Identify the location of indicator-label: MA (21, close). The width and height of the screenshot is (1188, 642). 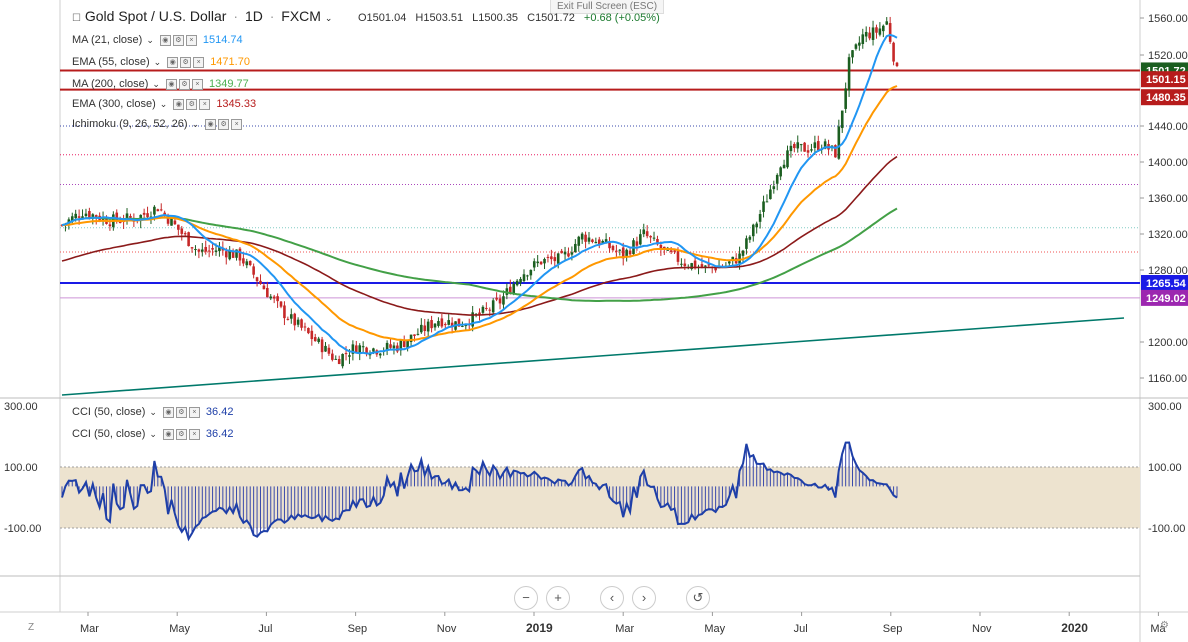
(107, 40).